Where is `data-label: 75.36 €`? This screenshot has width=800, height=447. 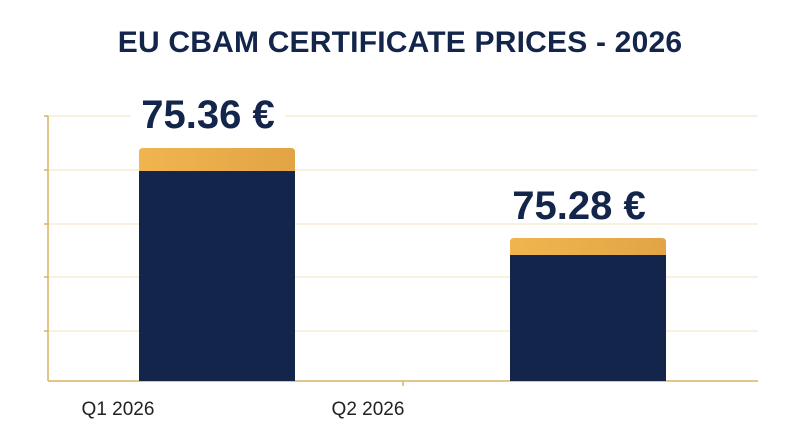
data-label: 75.36 € is located at coordinates (207, 115).